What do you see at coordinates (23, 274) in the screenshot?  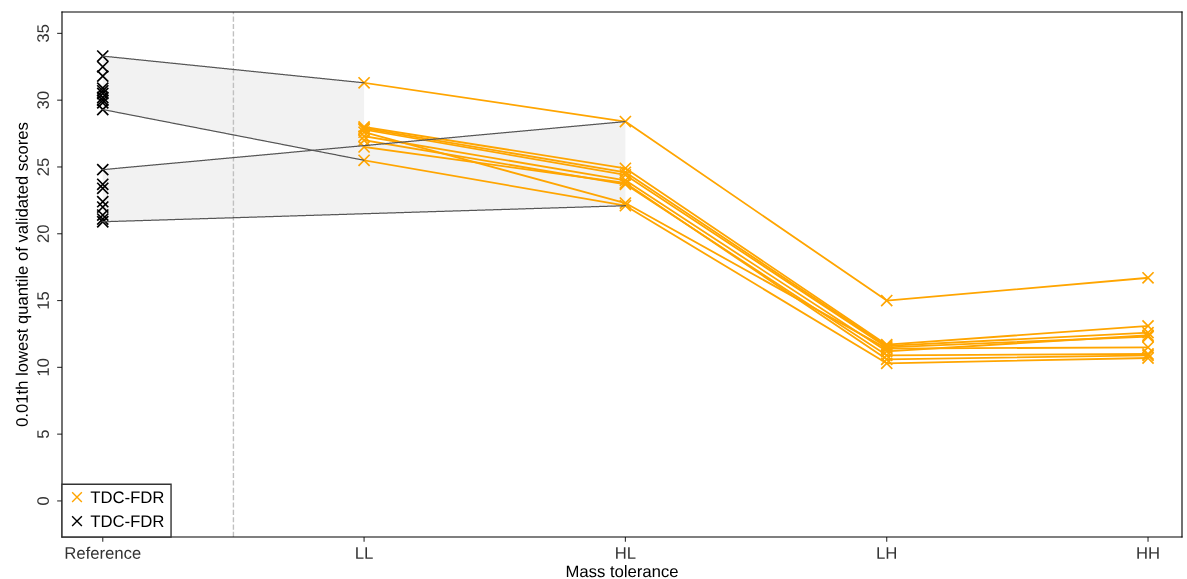 I see `y-axis-title: 0.01th lowest quantile of validated scores` at bounding box center [23, 274].